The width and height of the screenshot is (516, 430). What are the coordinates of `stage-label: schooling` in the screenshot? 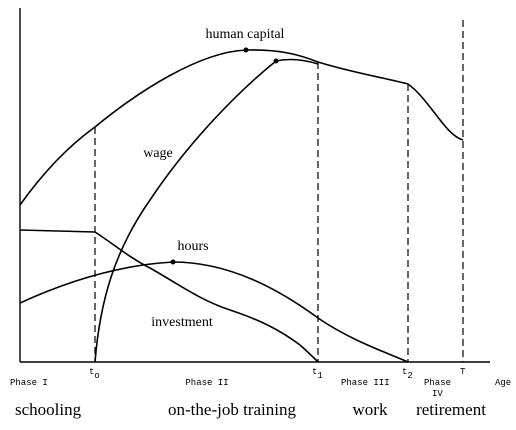 It's located at (48, 409).